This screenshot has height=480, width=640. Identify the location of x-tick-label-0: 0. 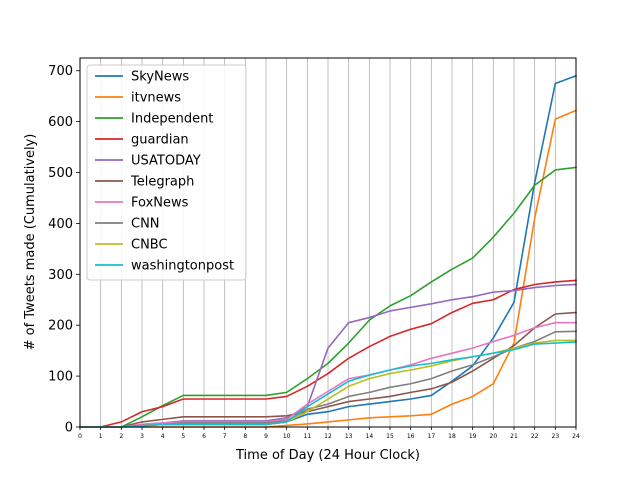
(80, 436).